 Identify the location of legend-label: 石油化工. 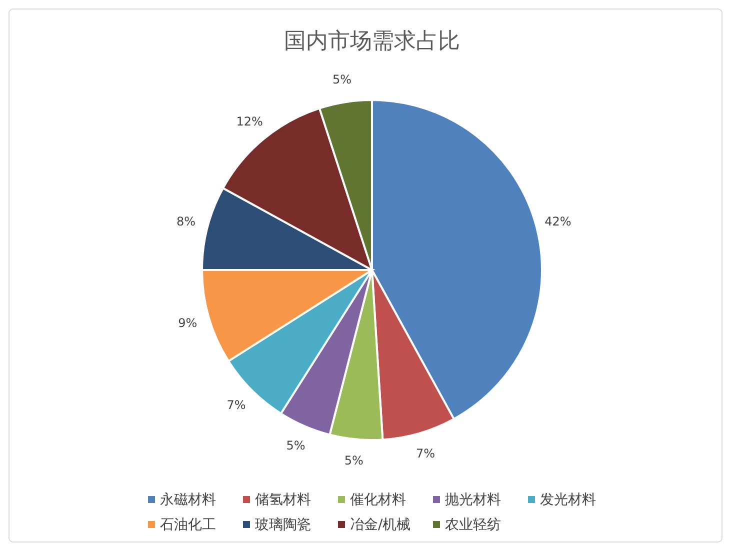
(188, 524).